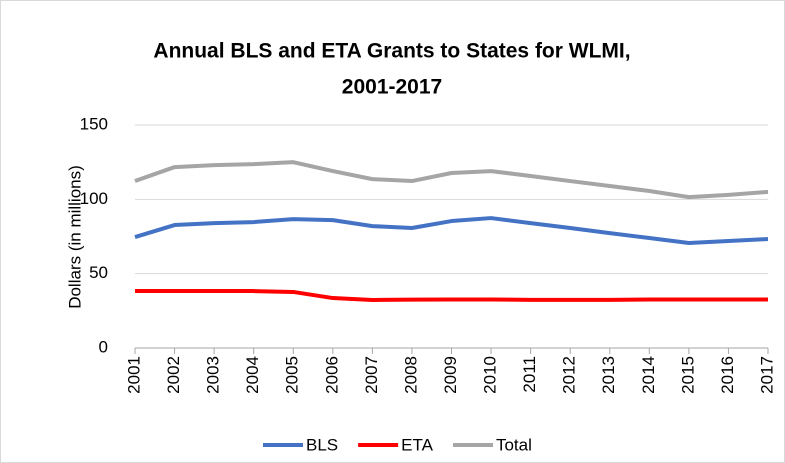 The image size is (785, 463). Describe the element at coordinates (371, 375) in the screenshot. I see `x-tick-label: 2007` at that location.